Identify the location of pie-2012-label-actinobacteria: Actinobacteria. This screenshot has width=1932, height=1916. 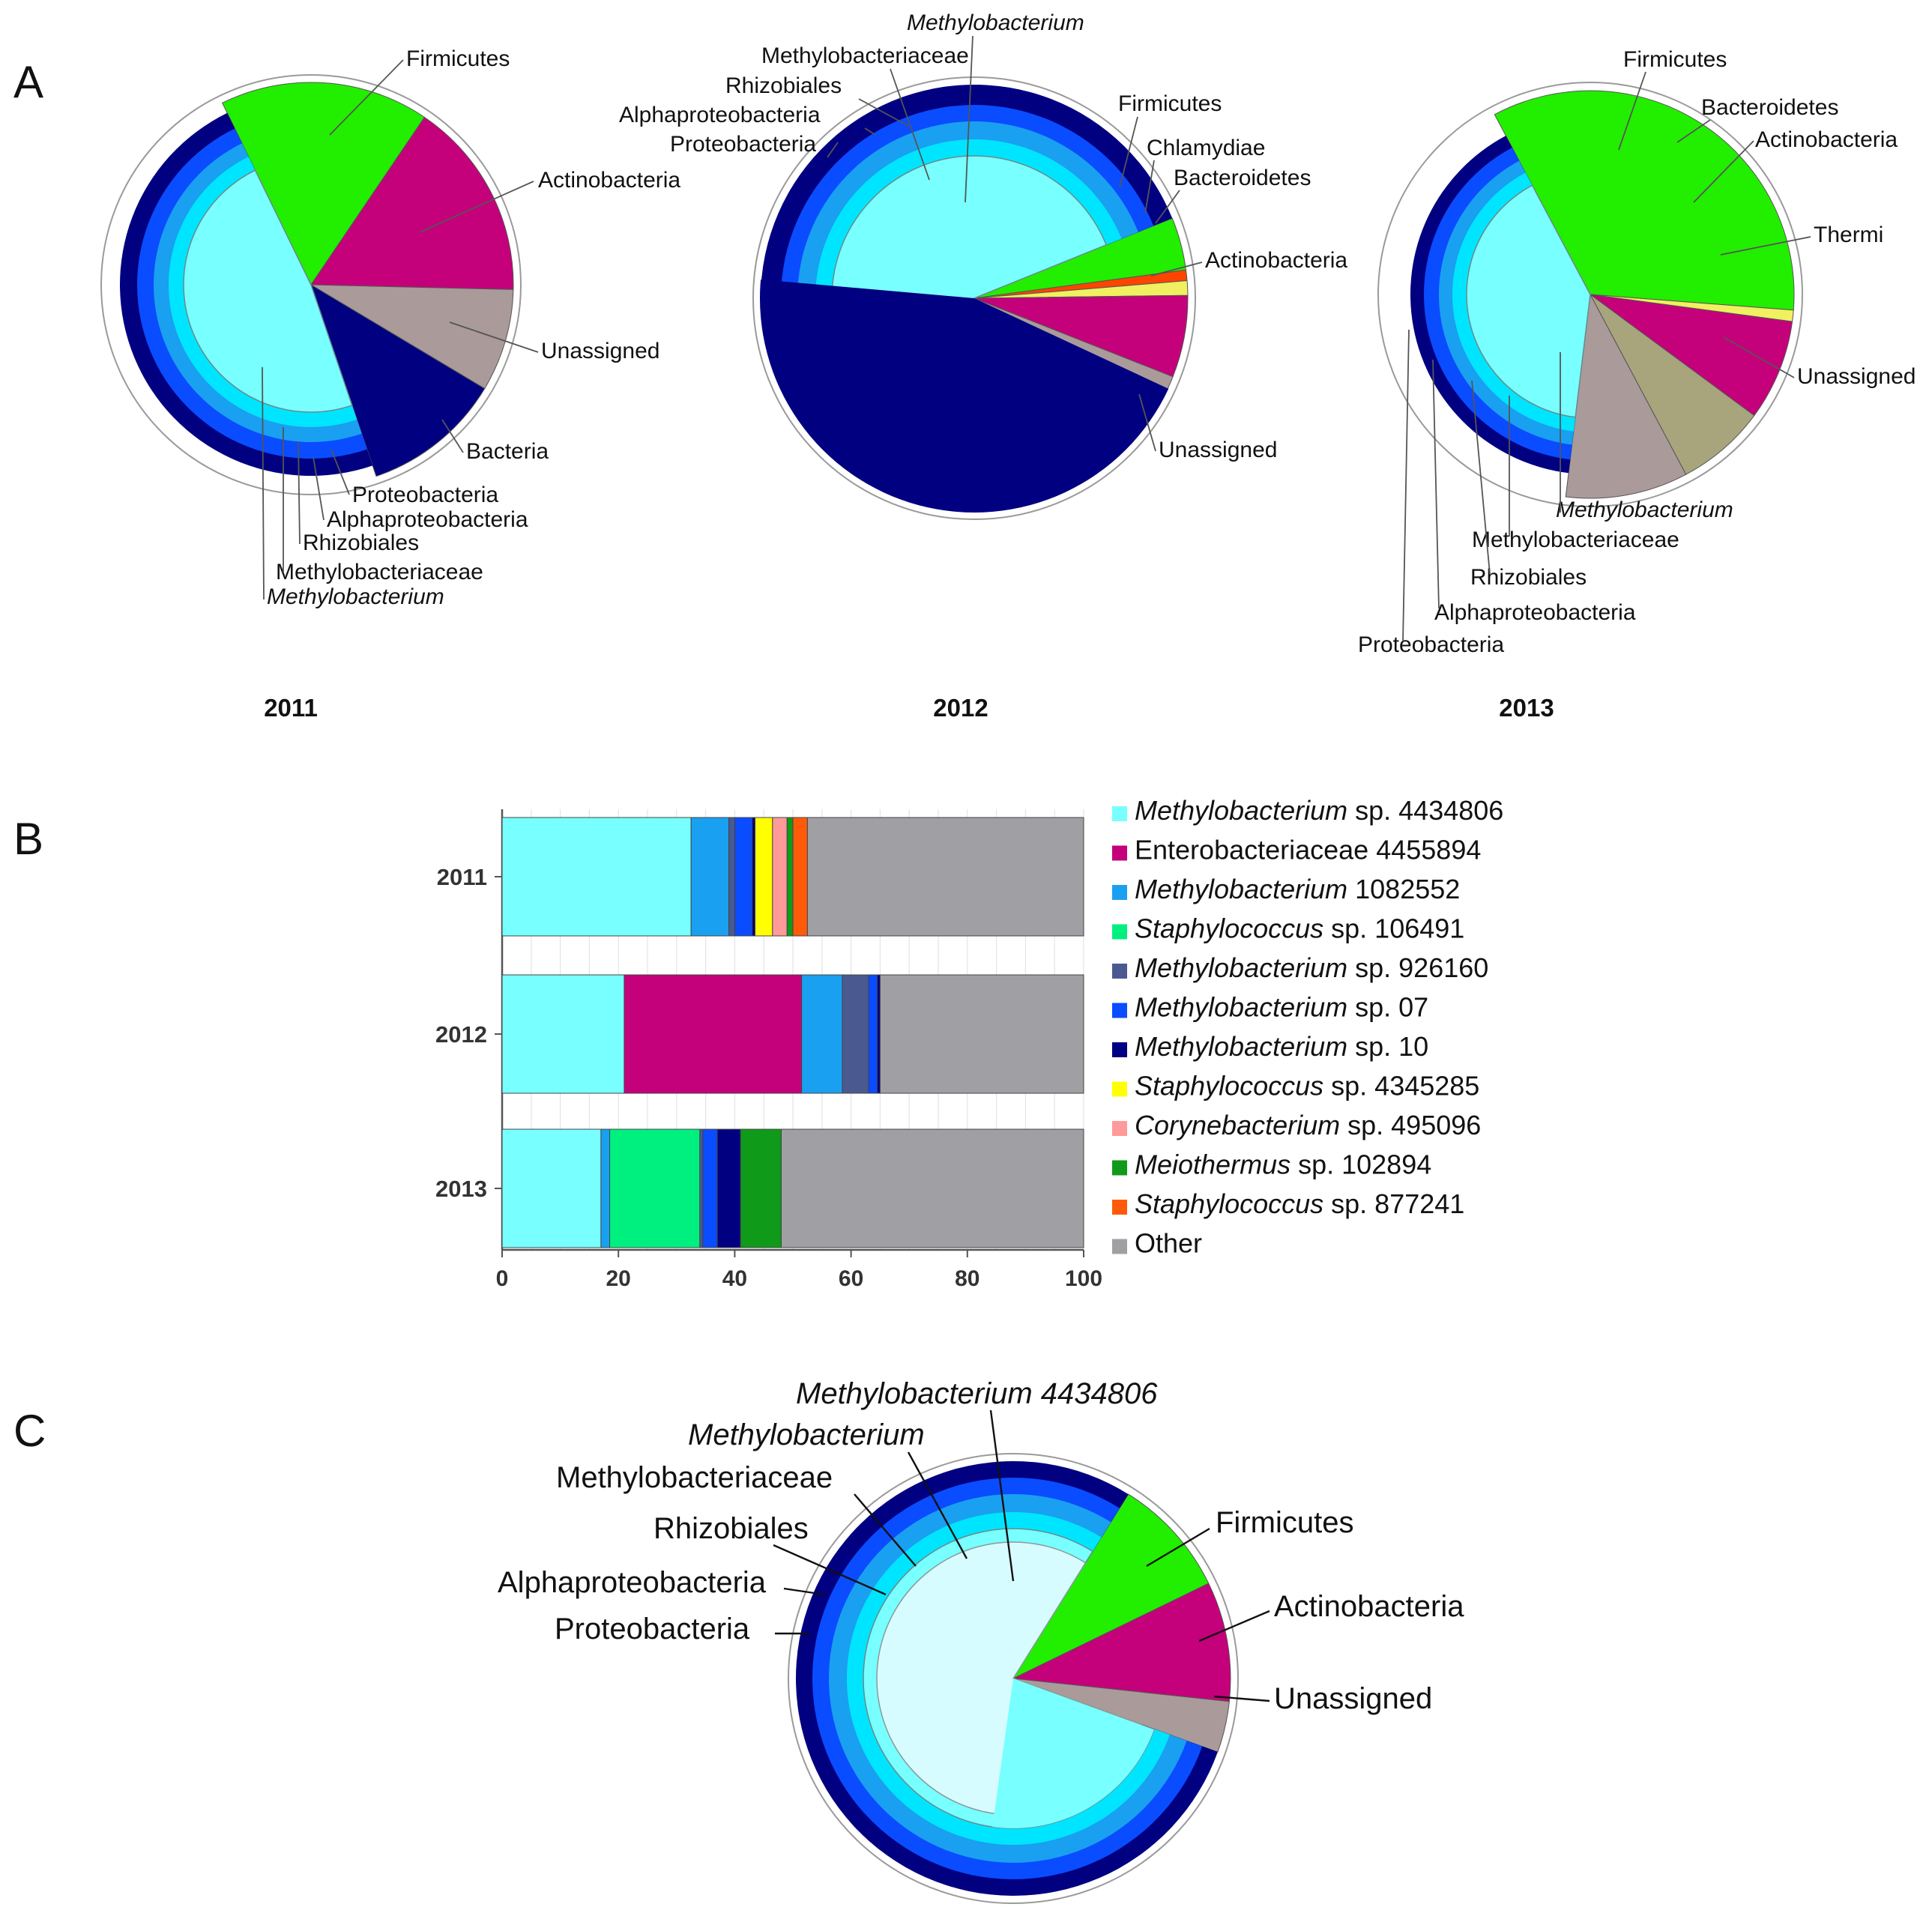
(1276, 261).